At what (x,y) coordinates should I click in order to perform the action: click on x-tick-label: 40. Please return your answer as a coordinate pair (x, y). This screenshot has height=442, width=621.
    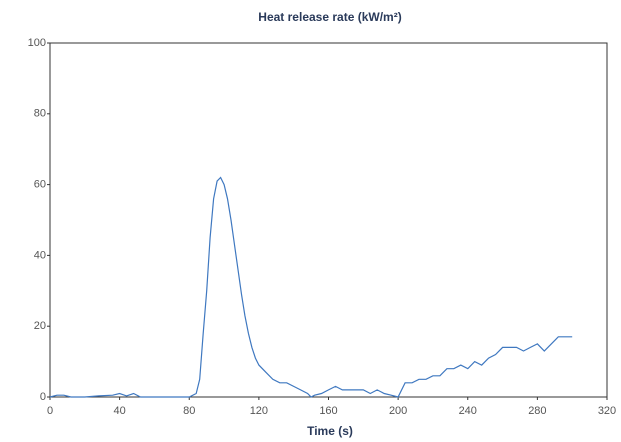
    Looking at the image, I should click on (120, 411).